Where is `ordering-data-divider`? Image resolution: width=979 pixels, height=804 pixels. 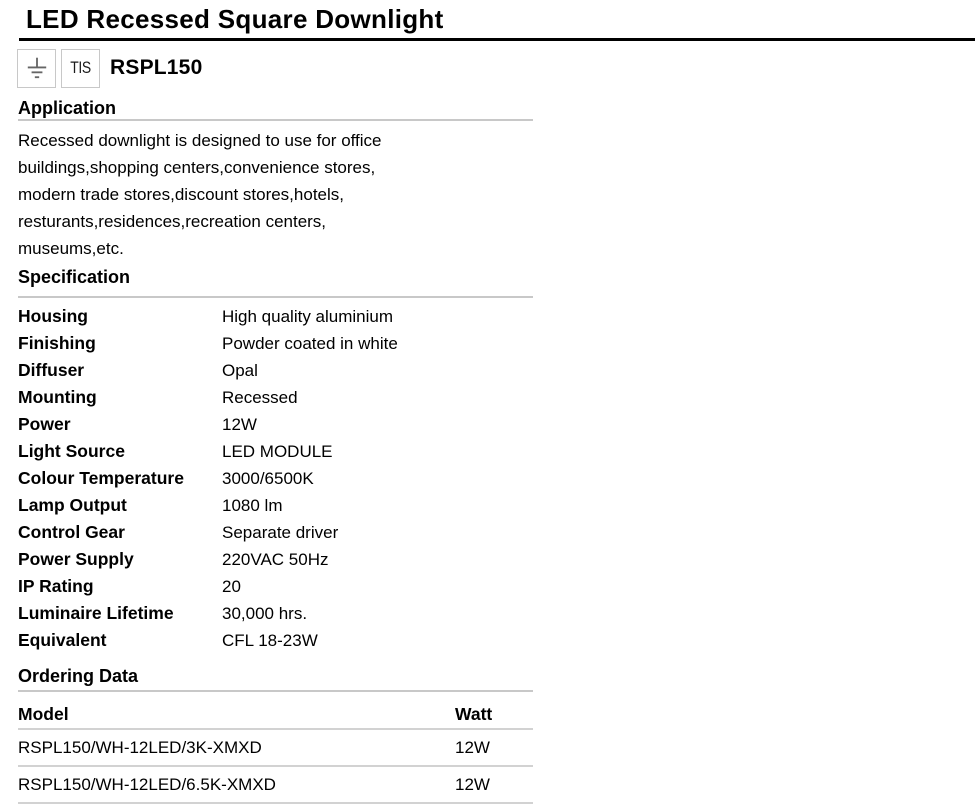 ordering-data-divider is located at coordinates (275, 691).